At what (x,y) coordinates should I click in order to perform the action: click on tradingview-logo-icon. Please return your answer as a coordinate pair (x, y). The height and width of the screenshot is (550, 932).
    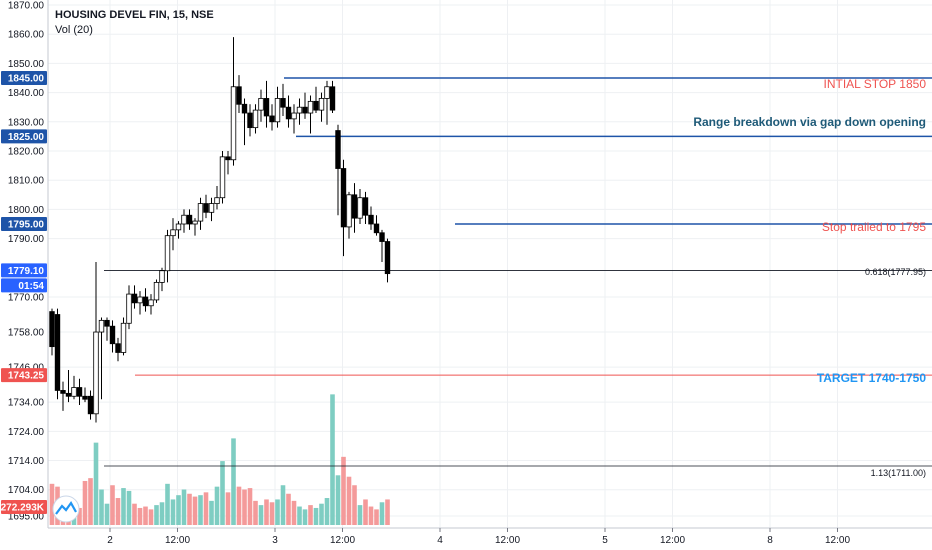
    Looking at the image, I should click on (66, 509).